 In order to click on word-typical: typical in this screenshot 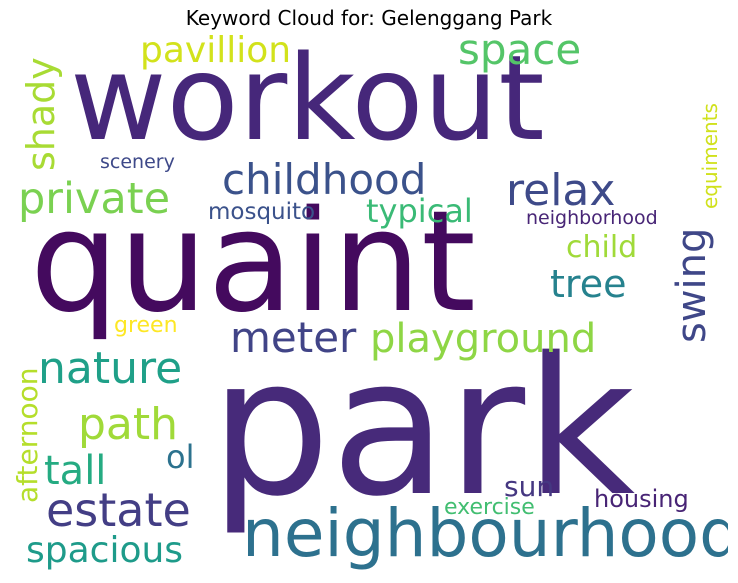, I will do `click(419, 211)`.